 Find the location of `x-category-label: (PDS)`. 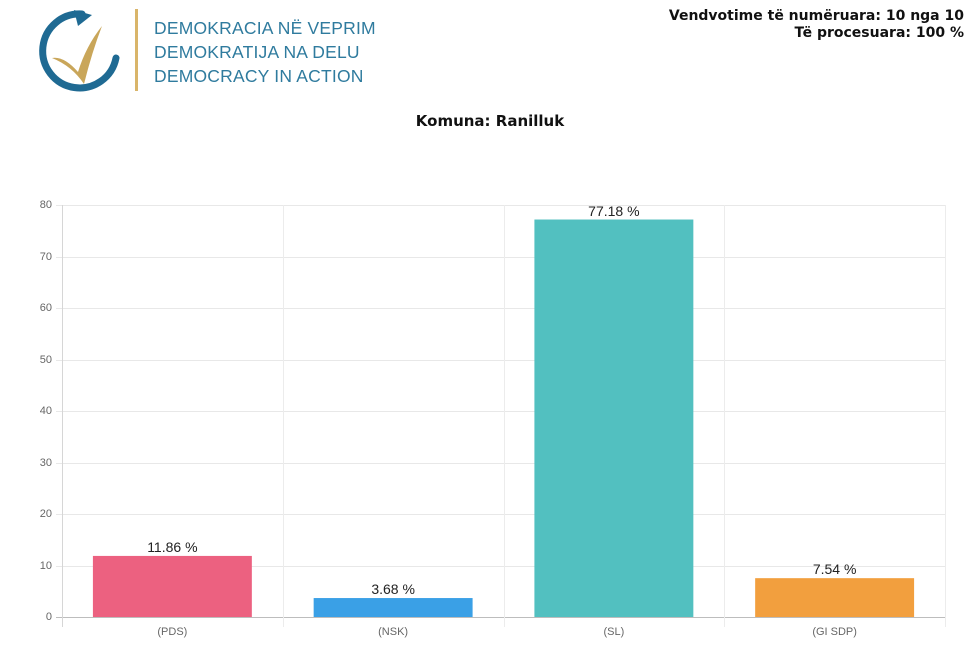

x-category-label: (PDS) is located at coordinates (172, 632).